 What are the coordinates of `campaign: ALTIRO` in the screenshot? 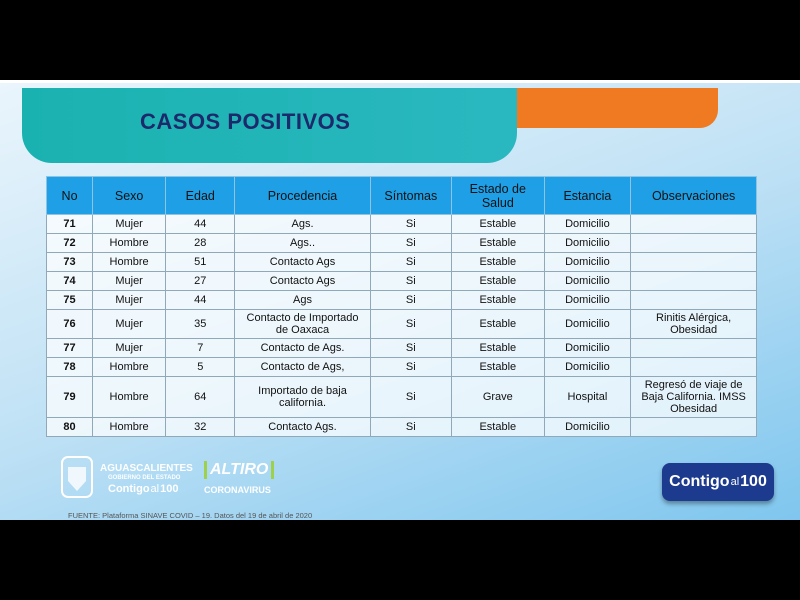 It's located at (239, 470).